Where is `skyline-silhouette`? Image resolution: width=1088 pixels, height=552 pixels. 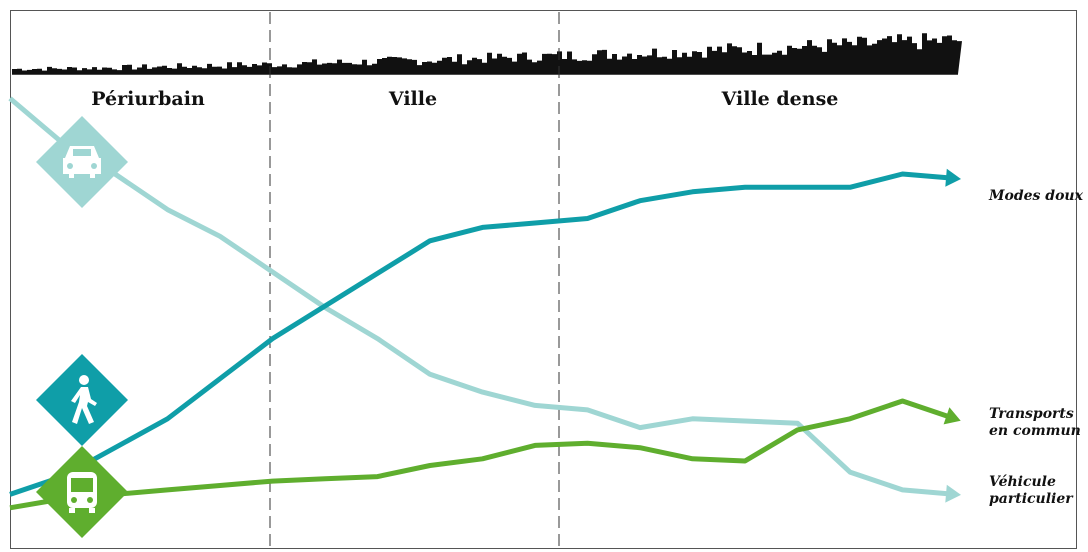 skyline-silhouette is located at coordinates (487, 53).